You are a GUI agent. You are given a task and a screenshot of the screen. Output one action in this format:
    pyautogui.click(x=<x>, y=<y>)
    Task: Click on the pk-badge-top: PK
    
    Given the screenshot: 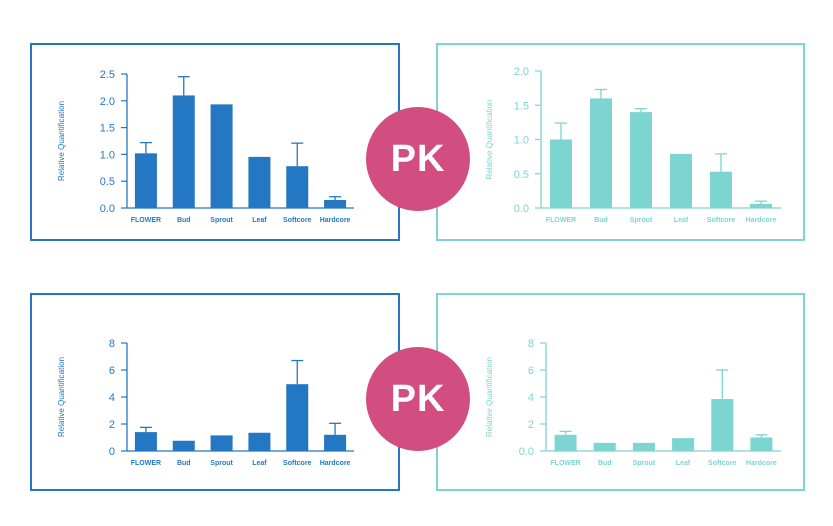 What is the action you would take?
    pyautogui.click(x=418, y=159)
    